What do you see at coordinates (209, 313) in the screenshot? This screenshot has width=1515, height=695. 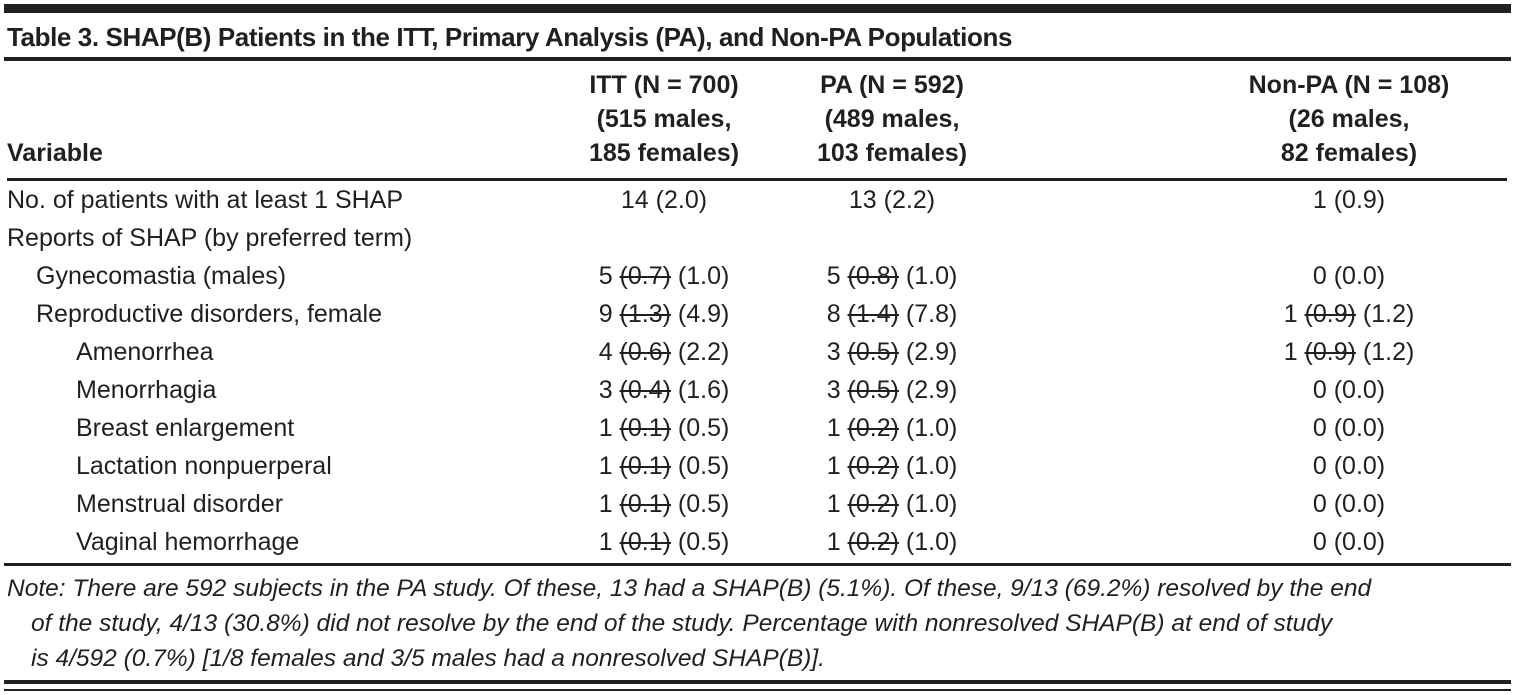 I see `row-label: Reproductive disorders, female` at bounding box center [209, 313].